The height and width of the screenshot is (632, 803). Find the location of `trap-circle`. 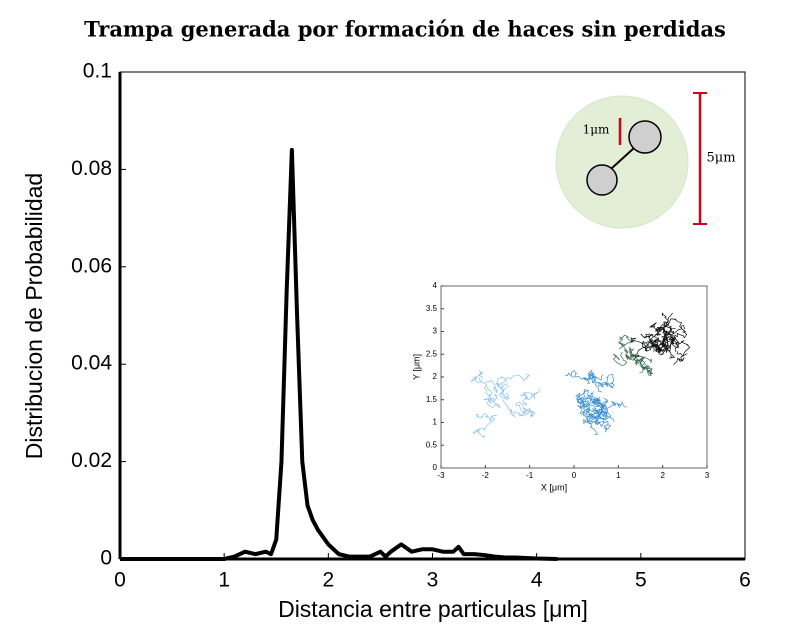

trap-circle is located at coordinates (622, 162).